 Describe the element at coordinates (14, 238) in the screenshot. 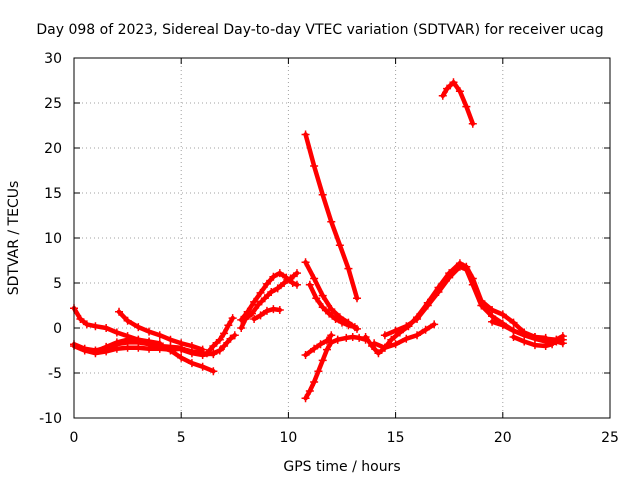

I see `y-axis-label: SDTVAR / TECUs` at that location.